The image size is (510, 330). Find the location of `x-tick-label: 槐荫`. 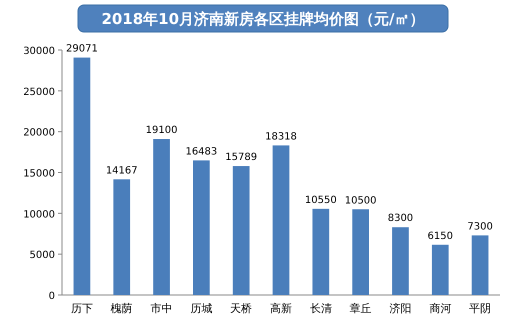

x-tick-label: 槐荫 is located at coordinates (121, 308).